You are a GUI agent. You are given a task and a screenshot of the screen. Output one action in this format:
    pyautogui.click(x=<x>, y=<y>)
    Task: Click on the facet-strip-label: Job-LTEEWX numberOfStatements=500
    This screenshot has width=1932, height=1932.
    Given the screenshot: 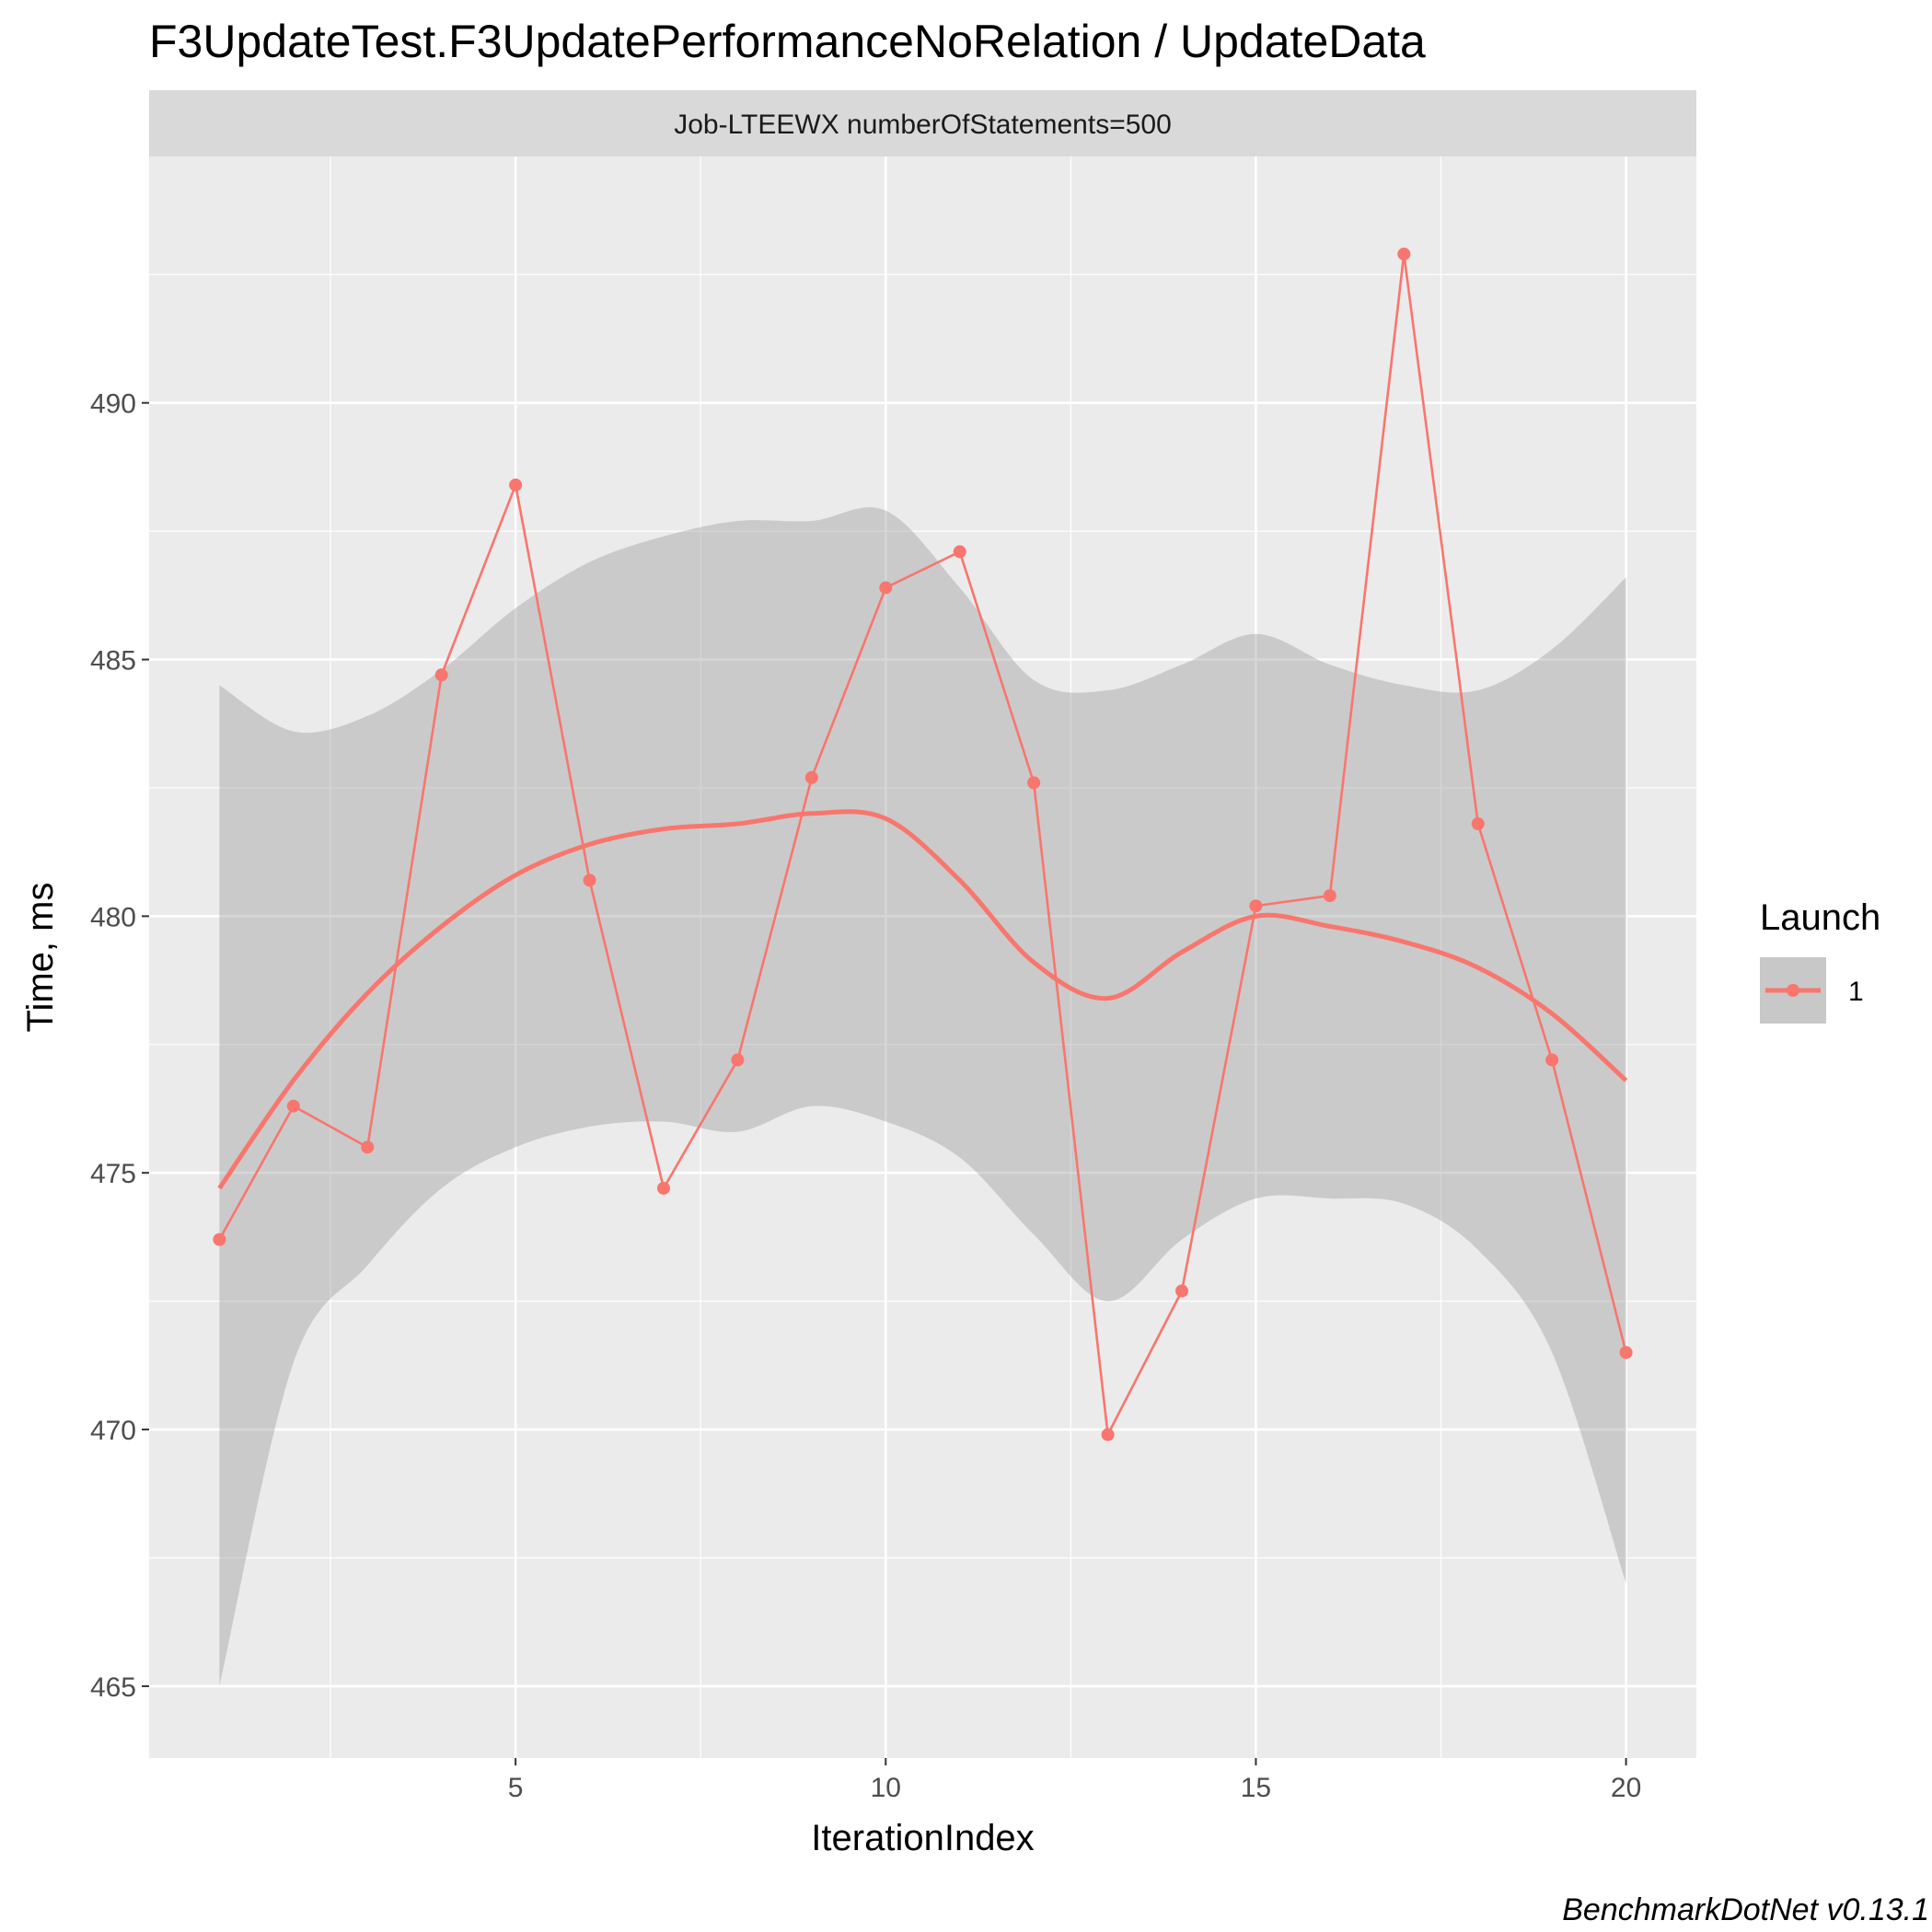 What is the action you would take?
    pyautogui.click(x=923, y=125)
    